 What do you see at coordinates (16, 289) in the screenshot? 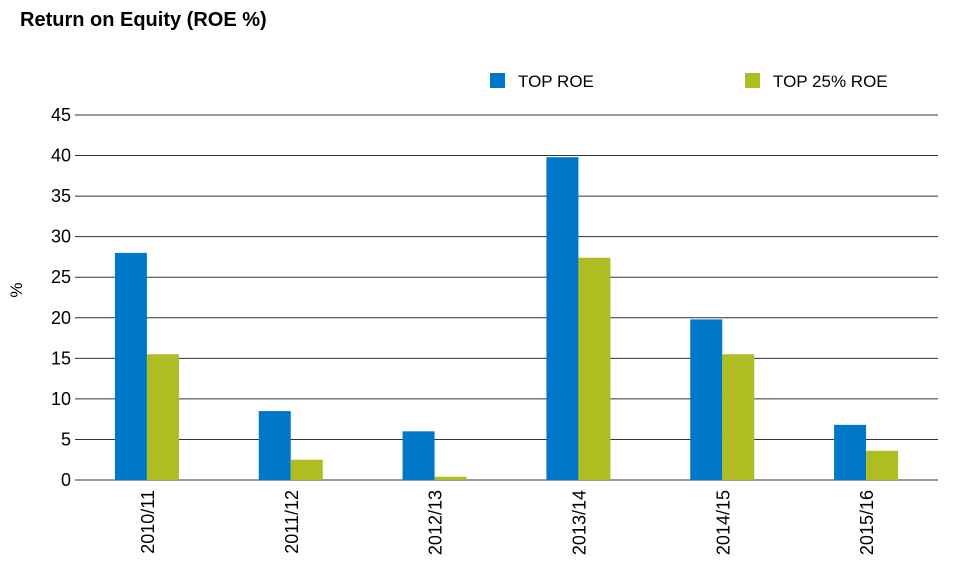
I see `y-axis-label: %` at bounding box center [16, 289].